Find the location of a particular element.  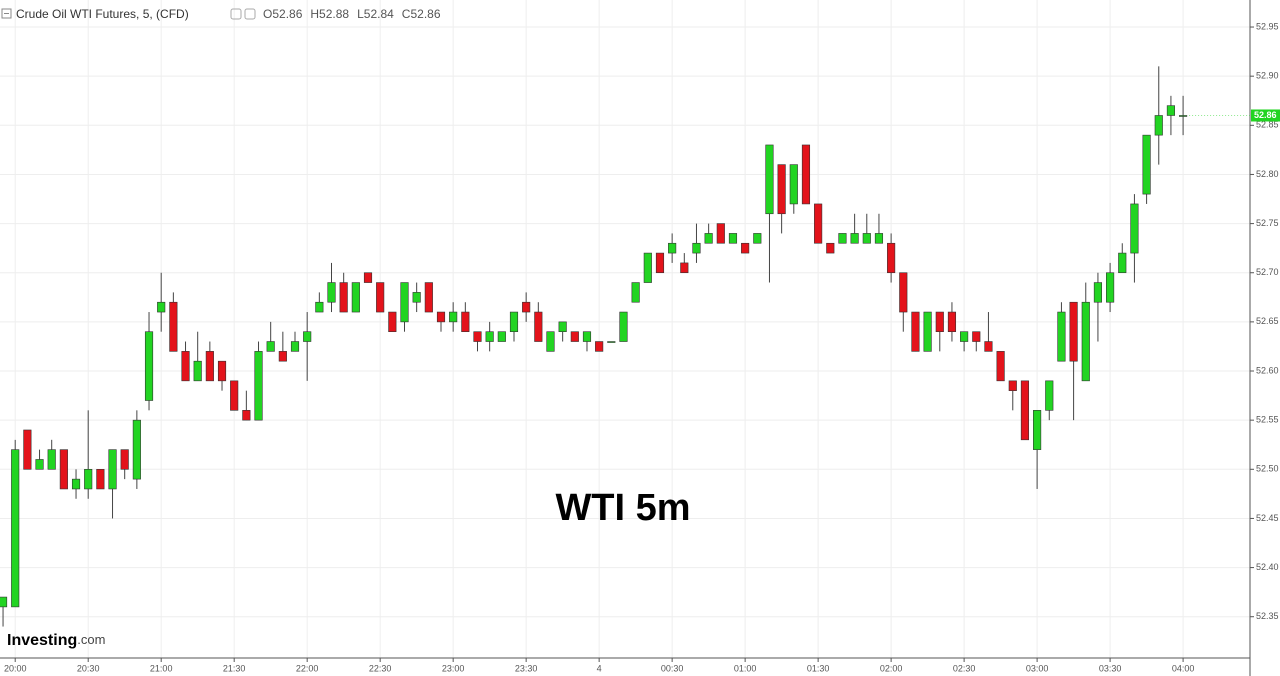

settings-icon is located at coordinates (236, 14).